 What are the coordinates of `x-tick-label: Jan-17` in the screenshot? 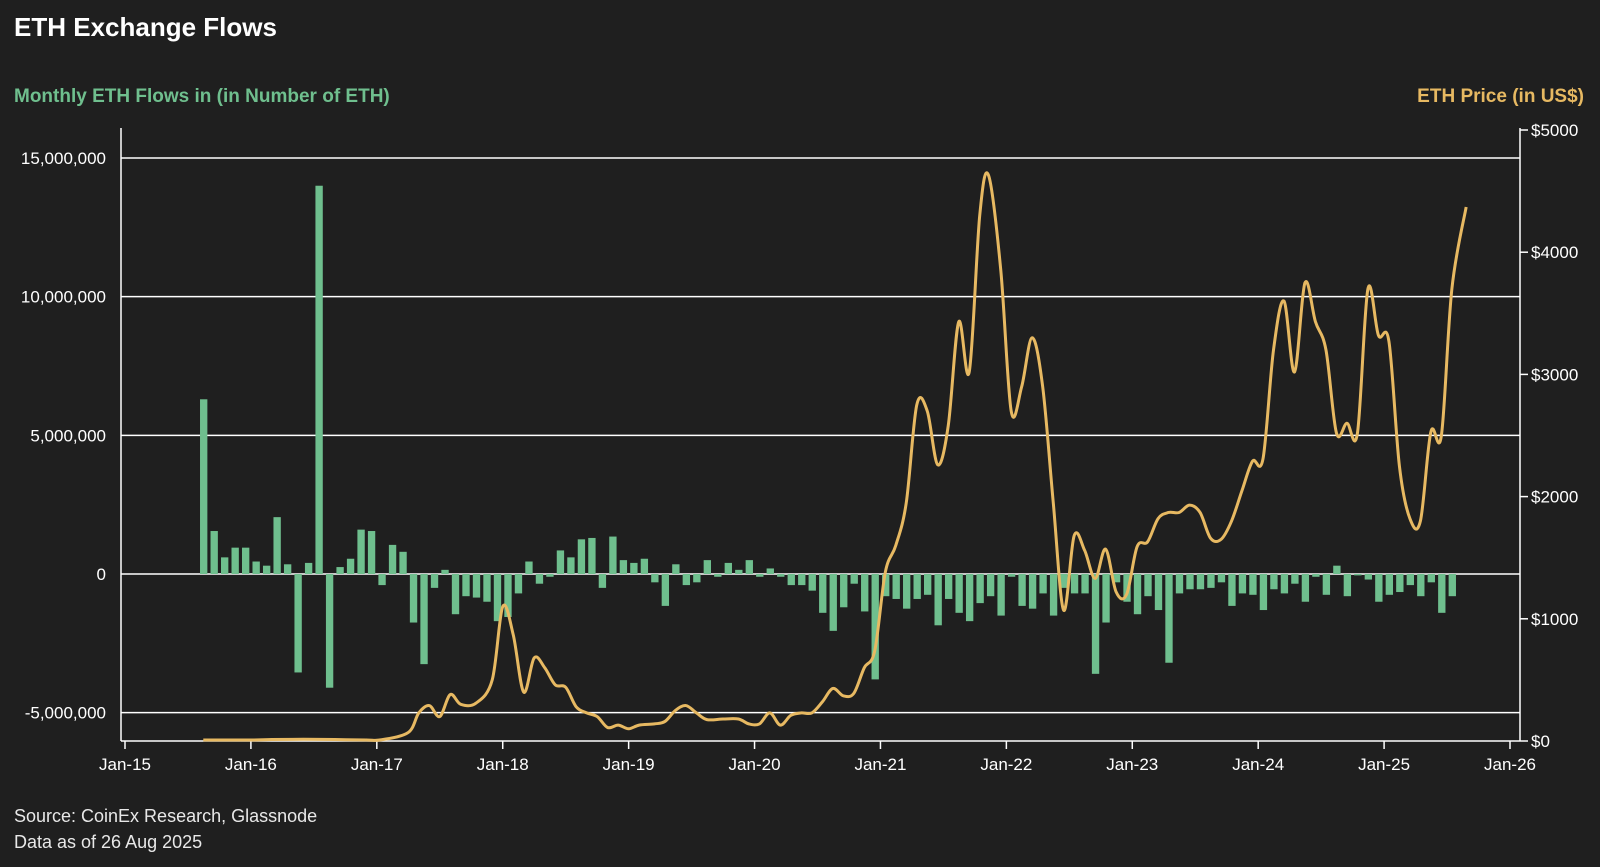 It's located at (377, 764).